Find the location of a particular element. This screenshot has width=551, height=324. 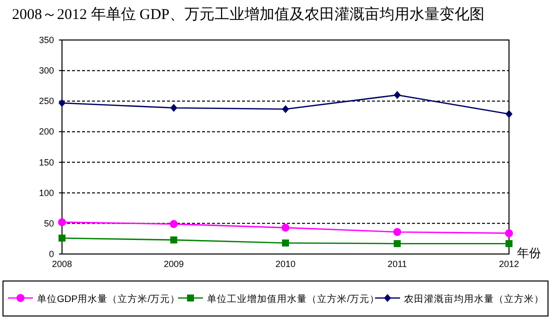

x-tick-label: 2009 is located at coordinates (174, 264).